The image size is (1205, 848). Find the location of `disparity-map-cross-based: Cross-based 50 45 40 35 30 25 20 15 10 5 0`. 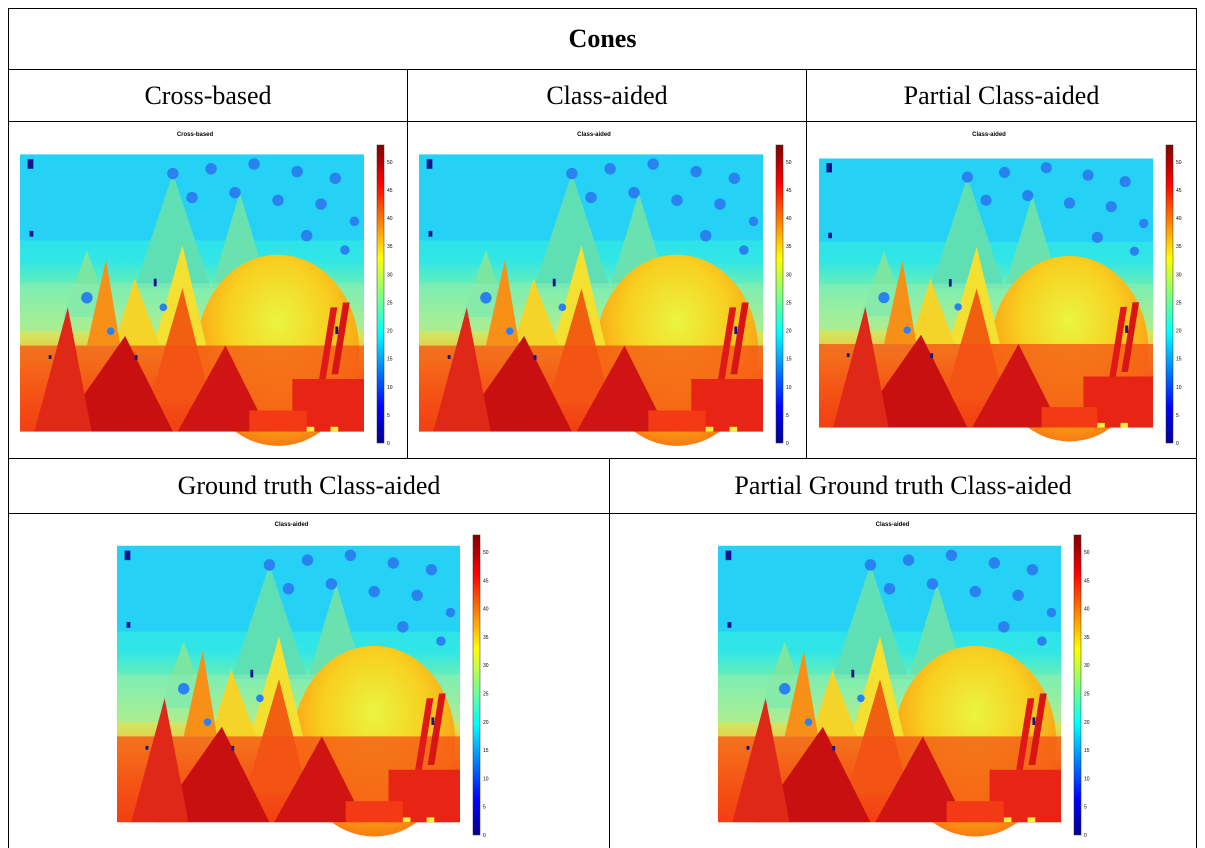

disparity-map-cross-based: Cross-based 50 45 40 35 30 25 20 15 10 5 0 is located at coordinates (211, 288).